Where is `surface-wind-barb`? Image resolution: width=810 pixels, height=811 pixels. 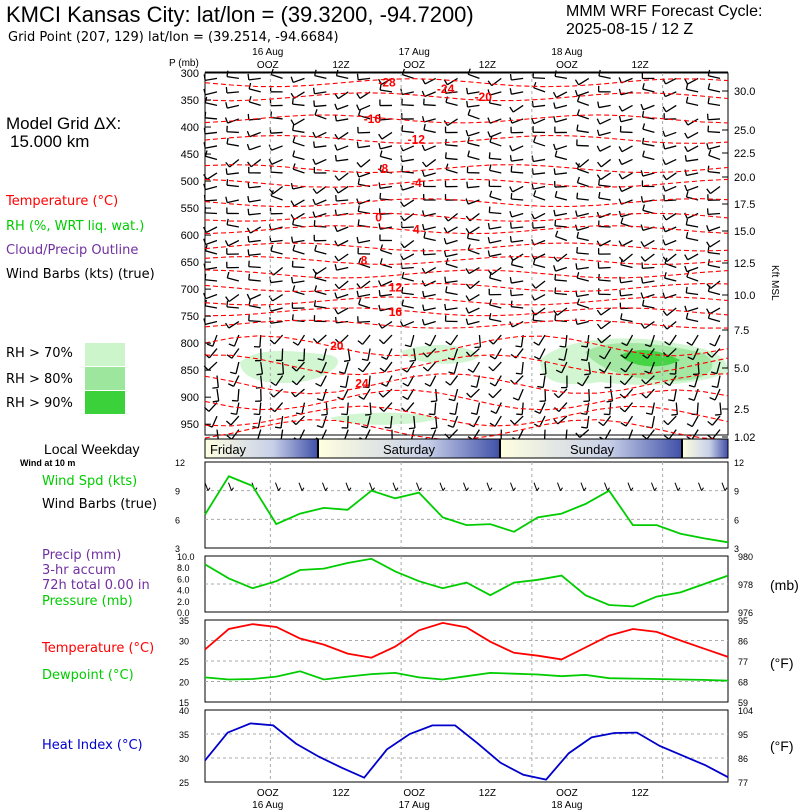
surface-wind-barb is located at coordinates (535, 486).